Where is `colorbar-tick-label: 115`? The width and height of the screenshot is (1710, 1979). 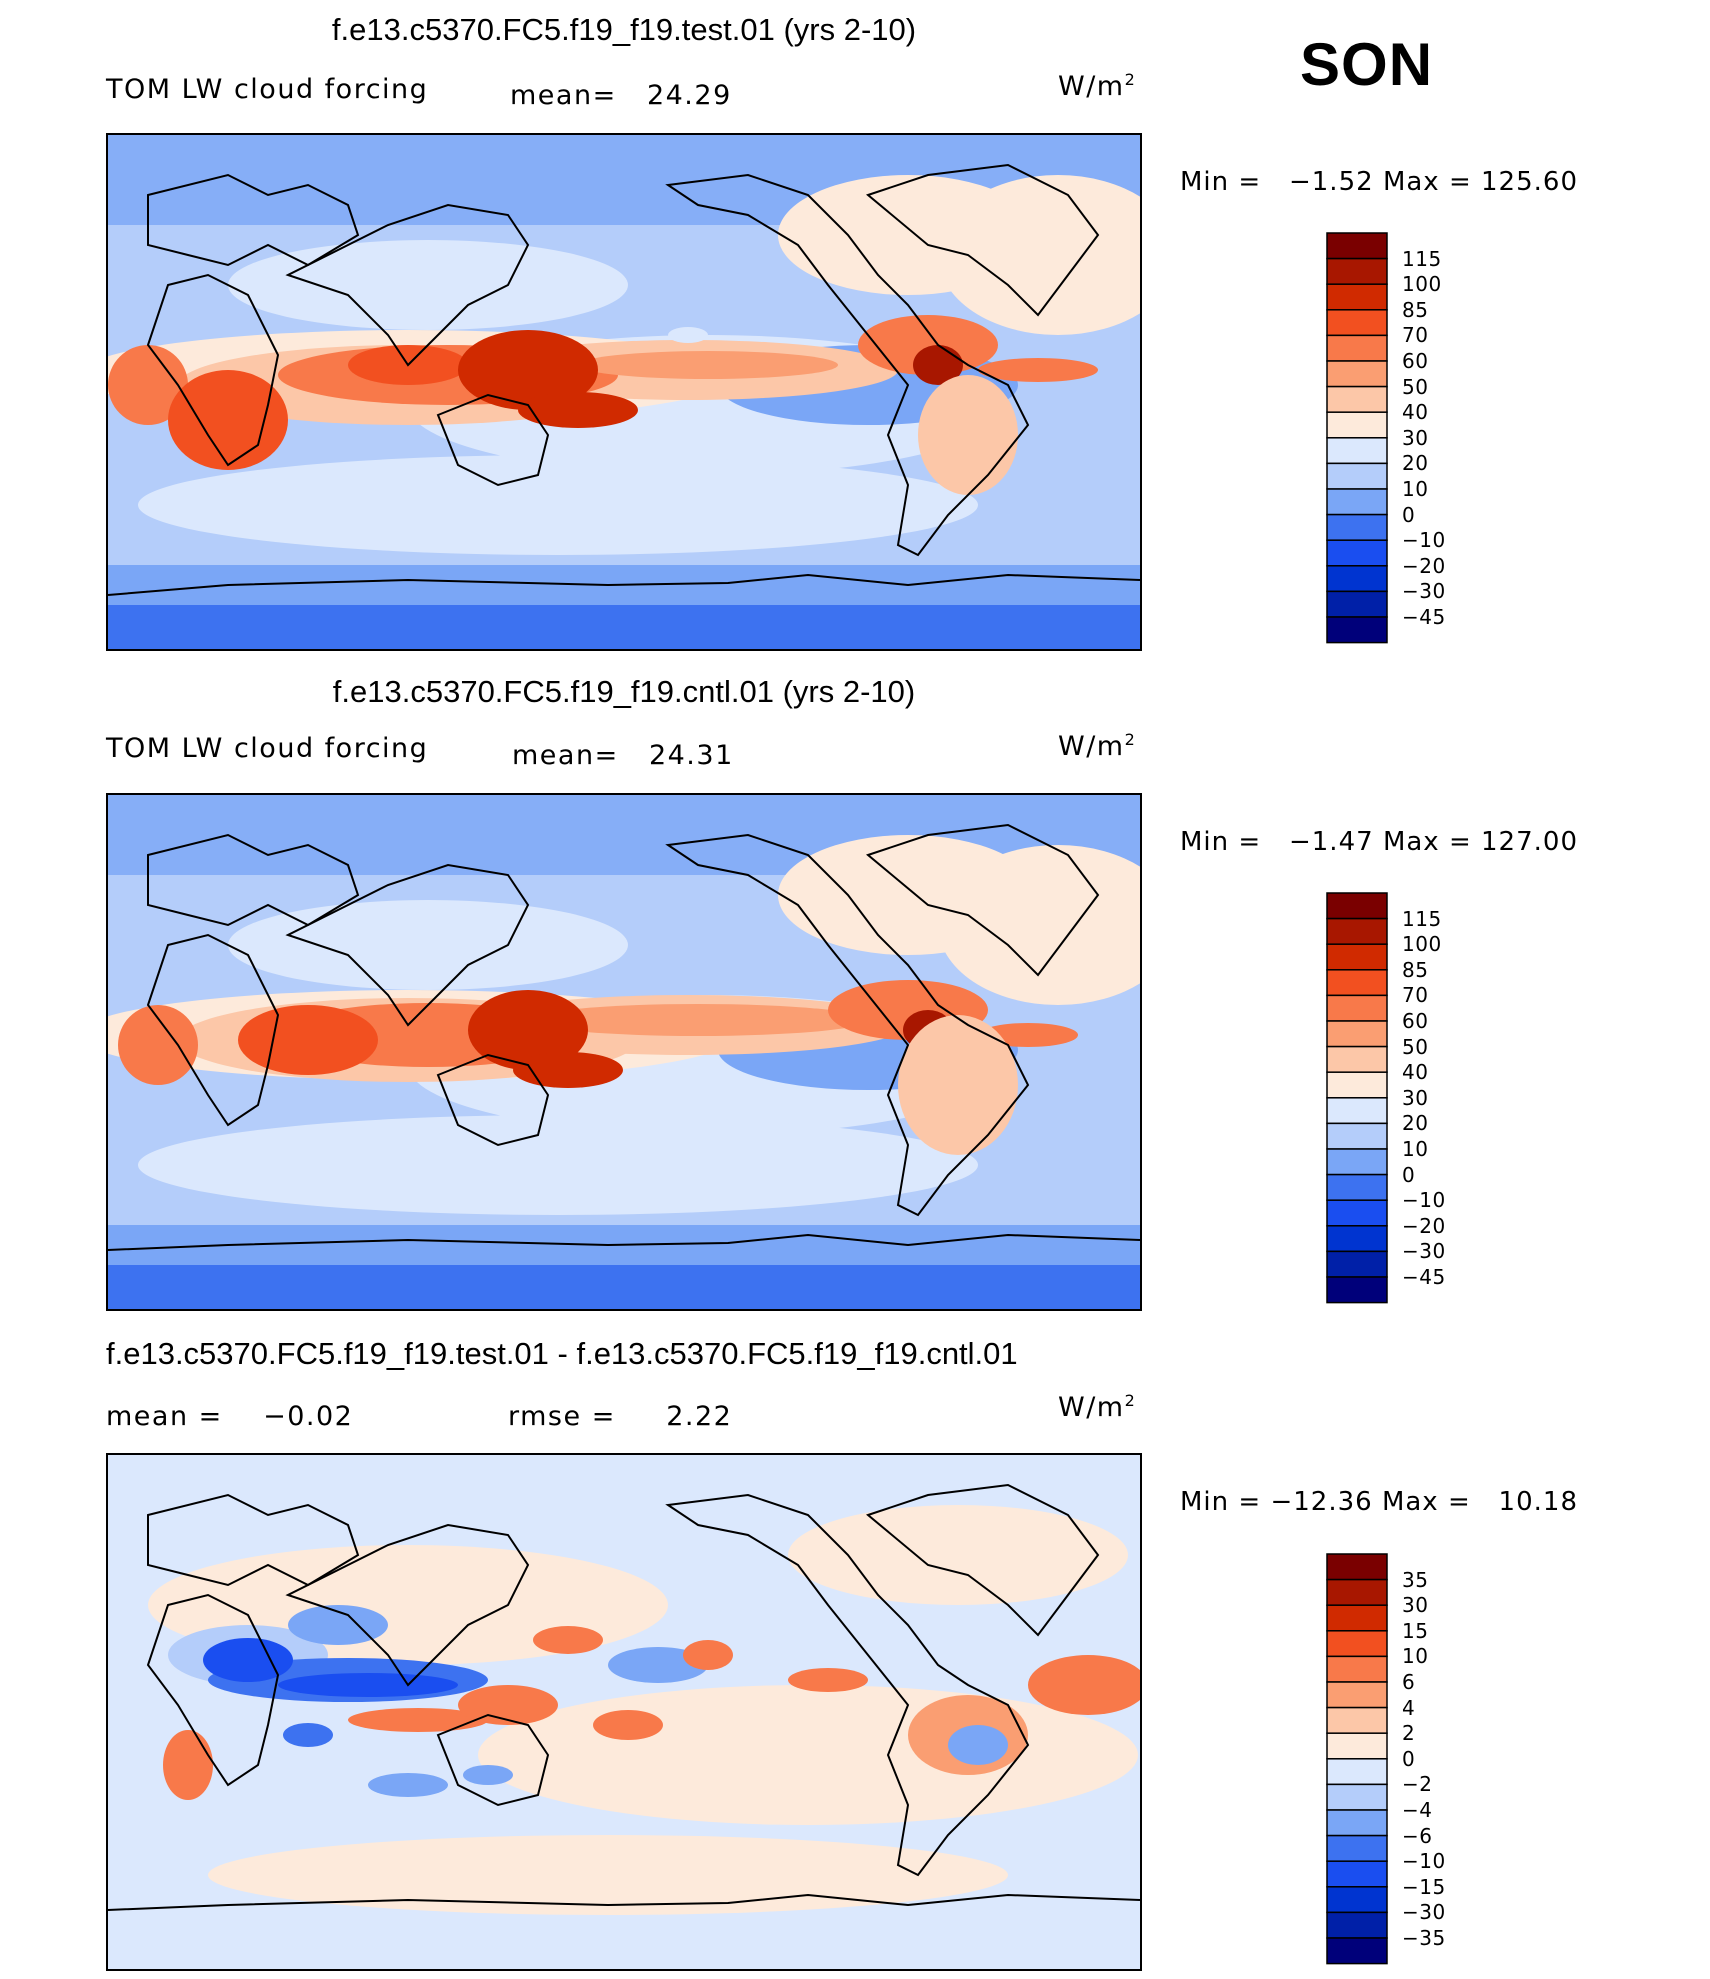 colorbar-tick-label: 115 is located at coordinates (1422, 258).